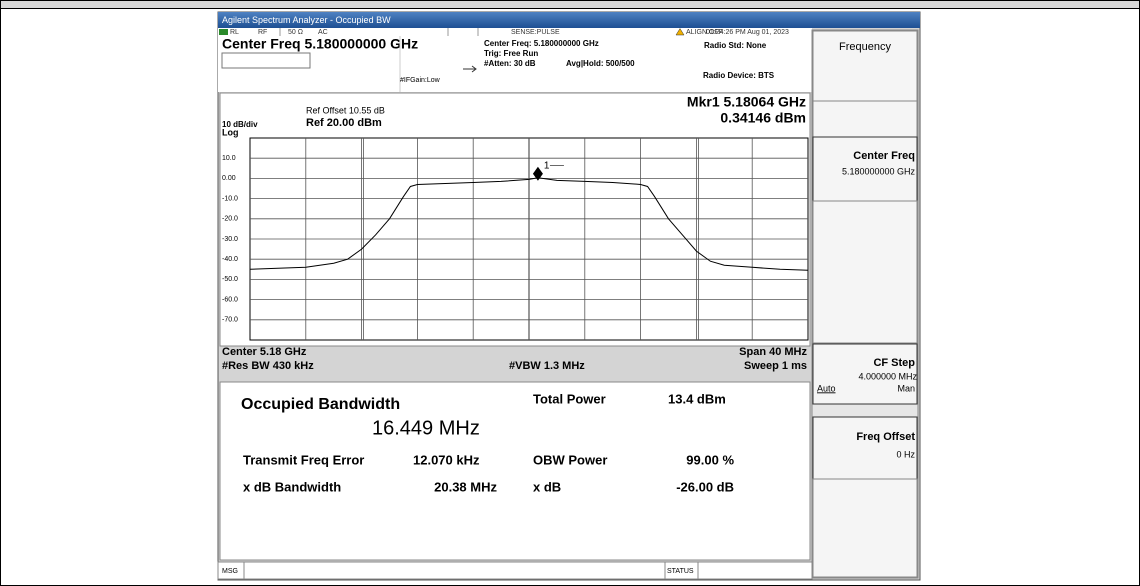 Image resolution: width=1140 pixels, height=586 pixels. Describe the element at coordinates (680, 571) in the screenshot. I see `status-label: STATUS` at that location.